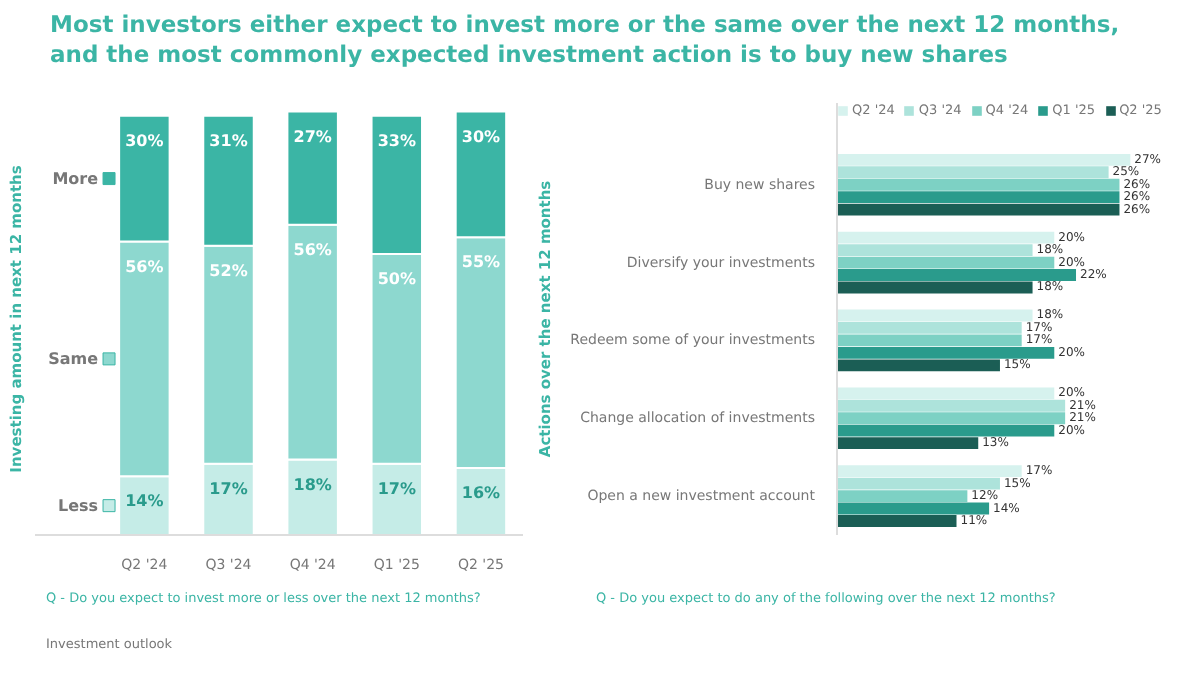 This screenshot has width=1204, height=678. What do you see at coordinates (144, 501) in the screenshot?
I see `data-label: 14%` at bounding box center [144, 501].